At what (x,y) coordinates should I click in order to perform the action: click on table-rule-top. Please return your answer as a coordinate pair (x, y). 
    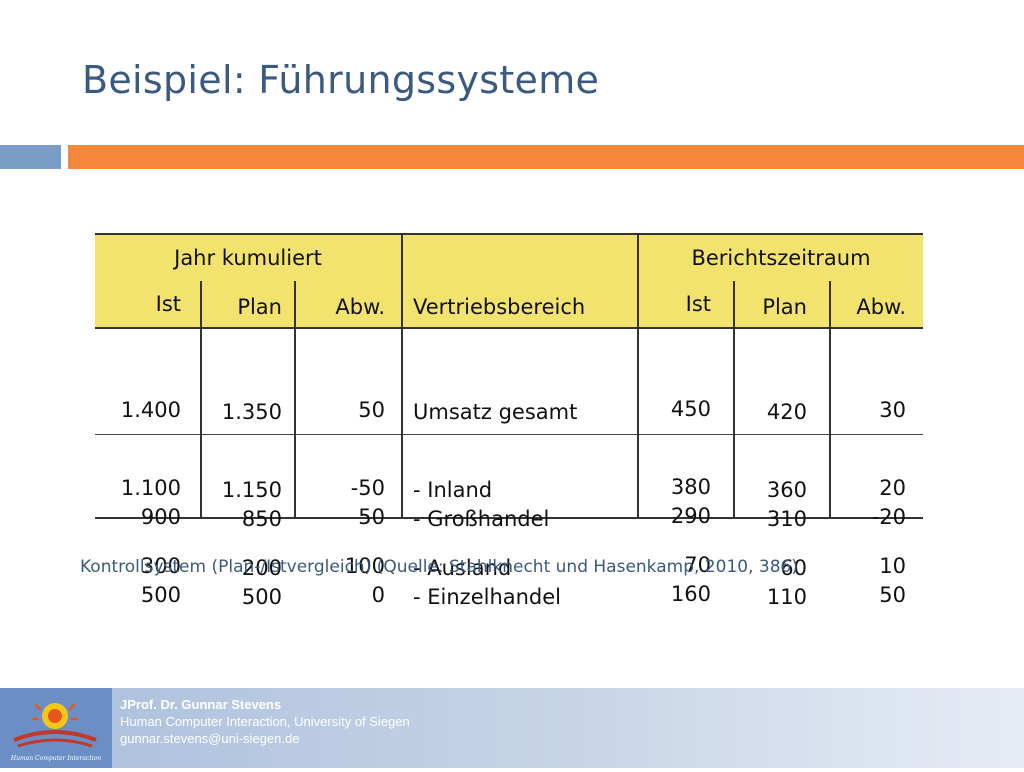
    Looking at the image, I should click on (509, 234).